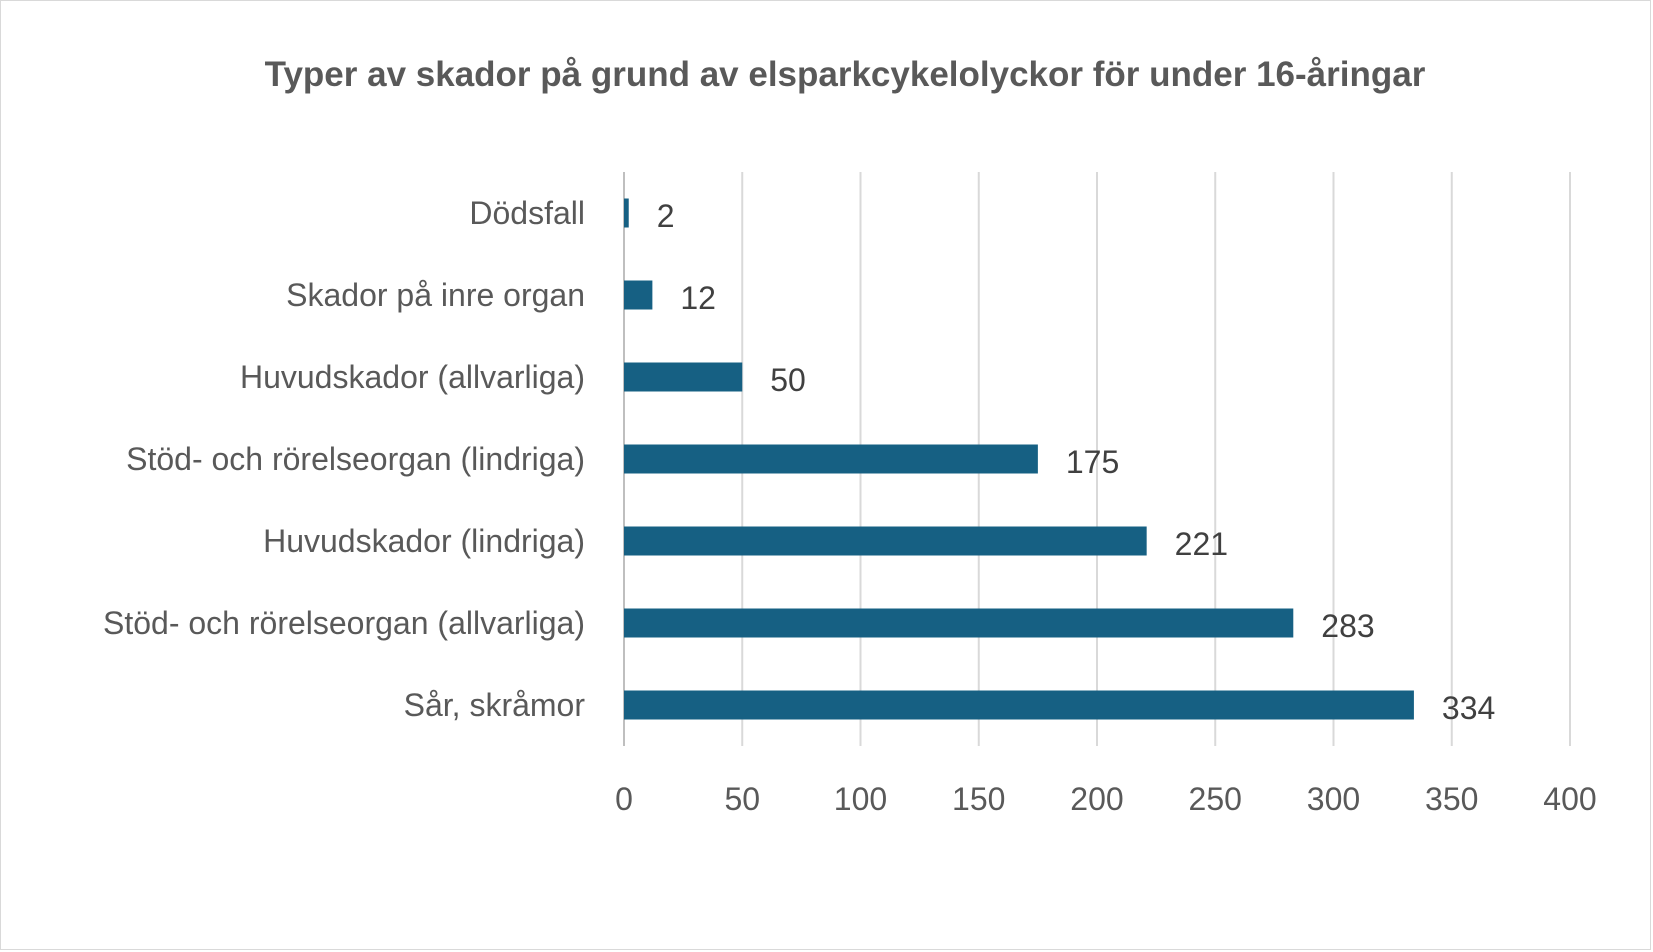 The height and width of the screenshot is (952, 1653). What do you see at coordinates (1092, 462) in the screenshot?
I see `data-label: 175` at bounding box center [1092, 462].